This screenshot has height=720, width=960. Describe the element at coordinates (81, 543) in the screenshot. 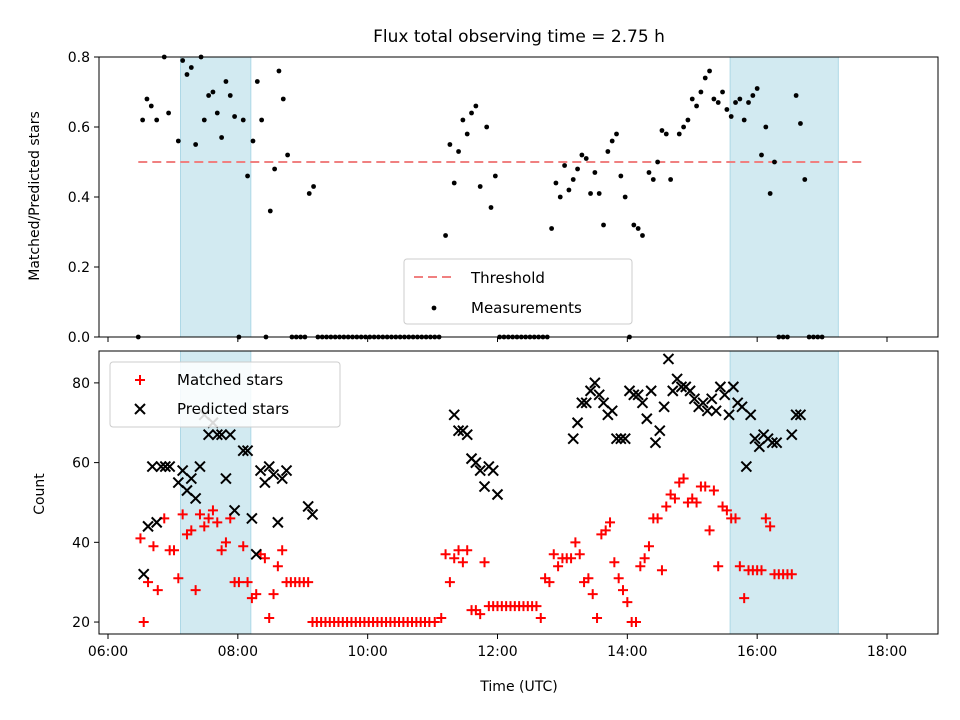

I see `y-tick-label: 40` at that location.